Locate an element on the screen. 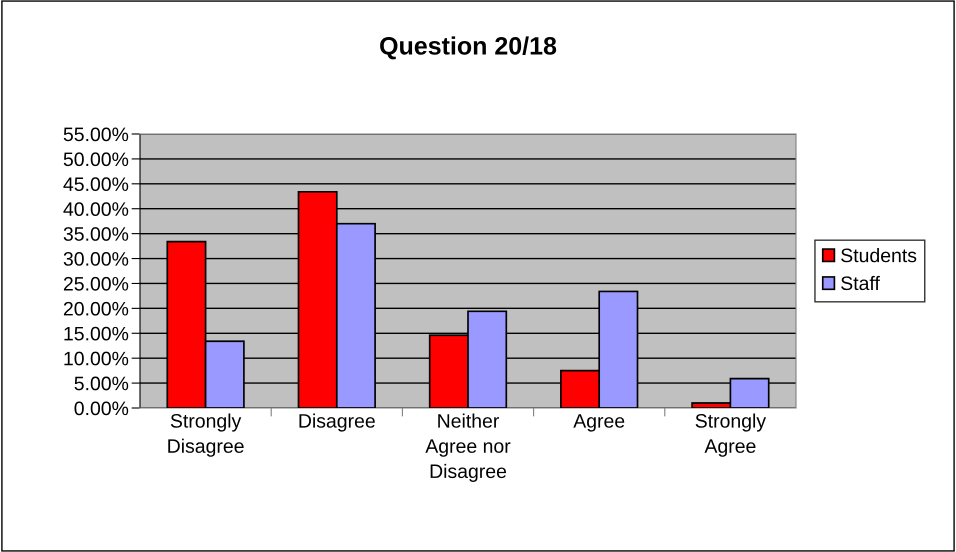 This screenshot has width=956, height=552. chart-title: Question 20/18 is located at coordinates (468, 48).